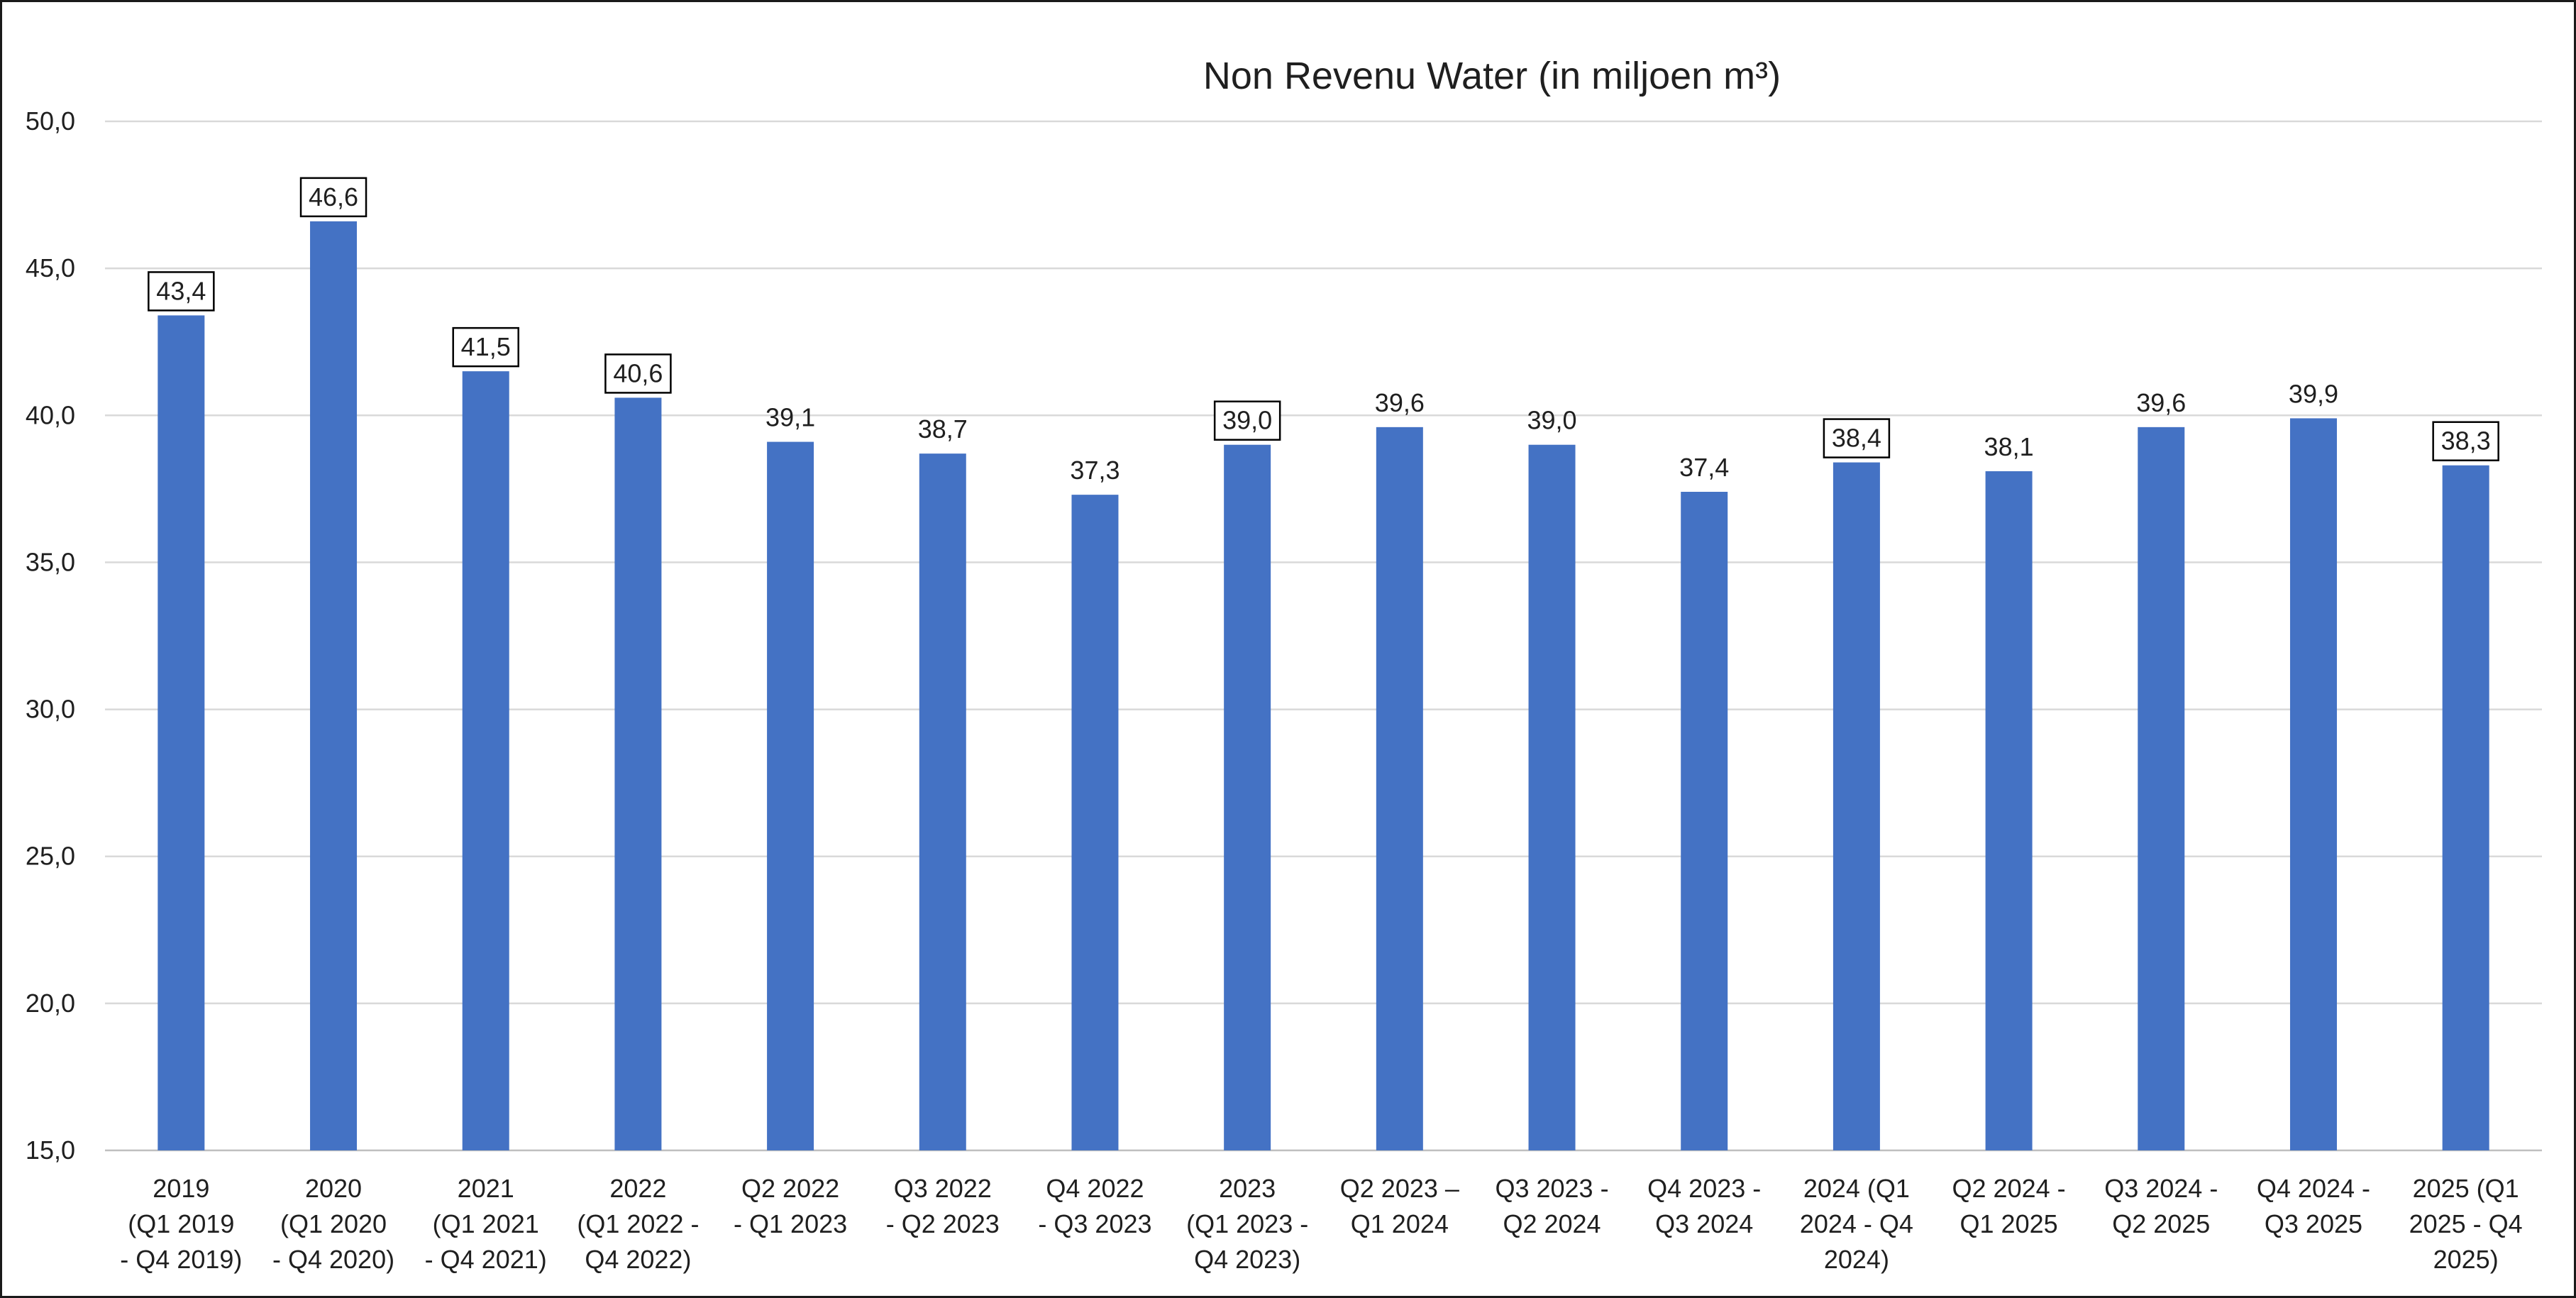  What do you see at coordinates (1856, 1224) in the screenshot?
I see `x-tick-label: 2024 (Q1 2024 - Q4 2024)` at bounding box center [1856, 1224].